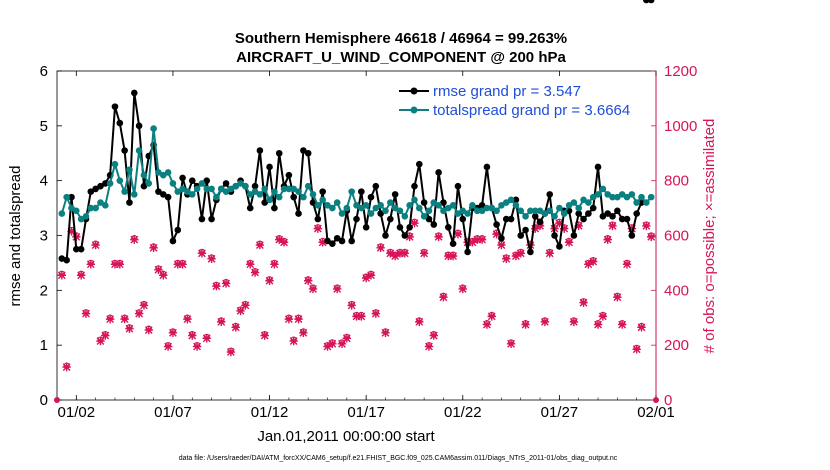 The image size is (830, 470). I want to click on legend-totalspread-label: totalspread grand pr = 3.6664, so click(531, 110).